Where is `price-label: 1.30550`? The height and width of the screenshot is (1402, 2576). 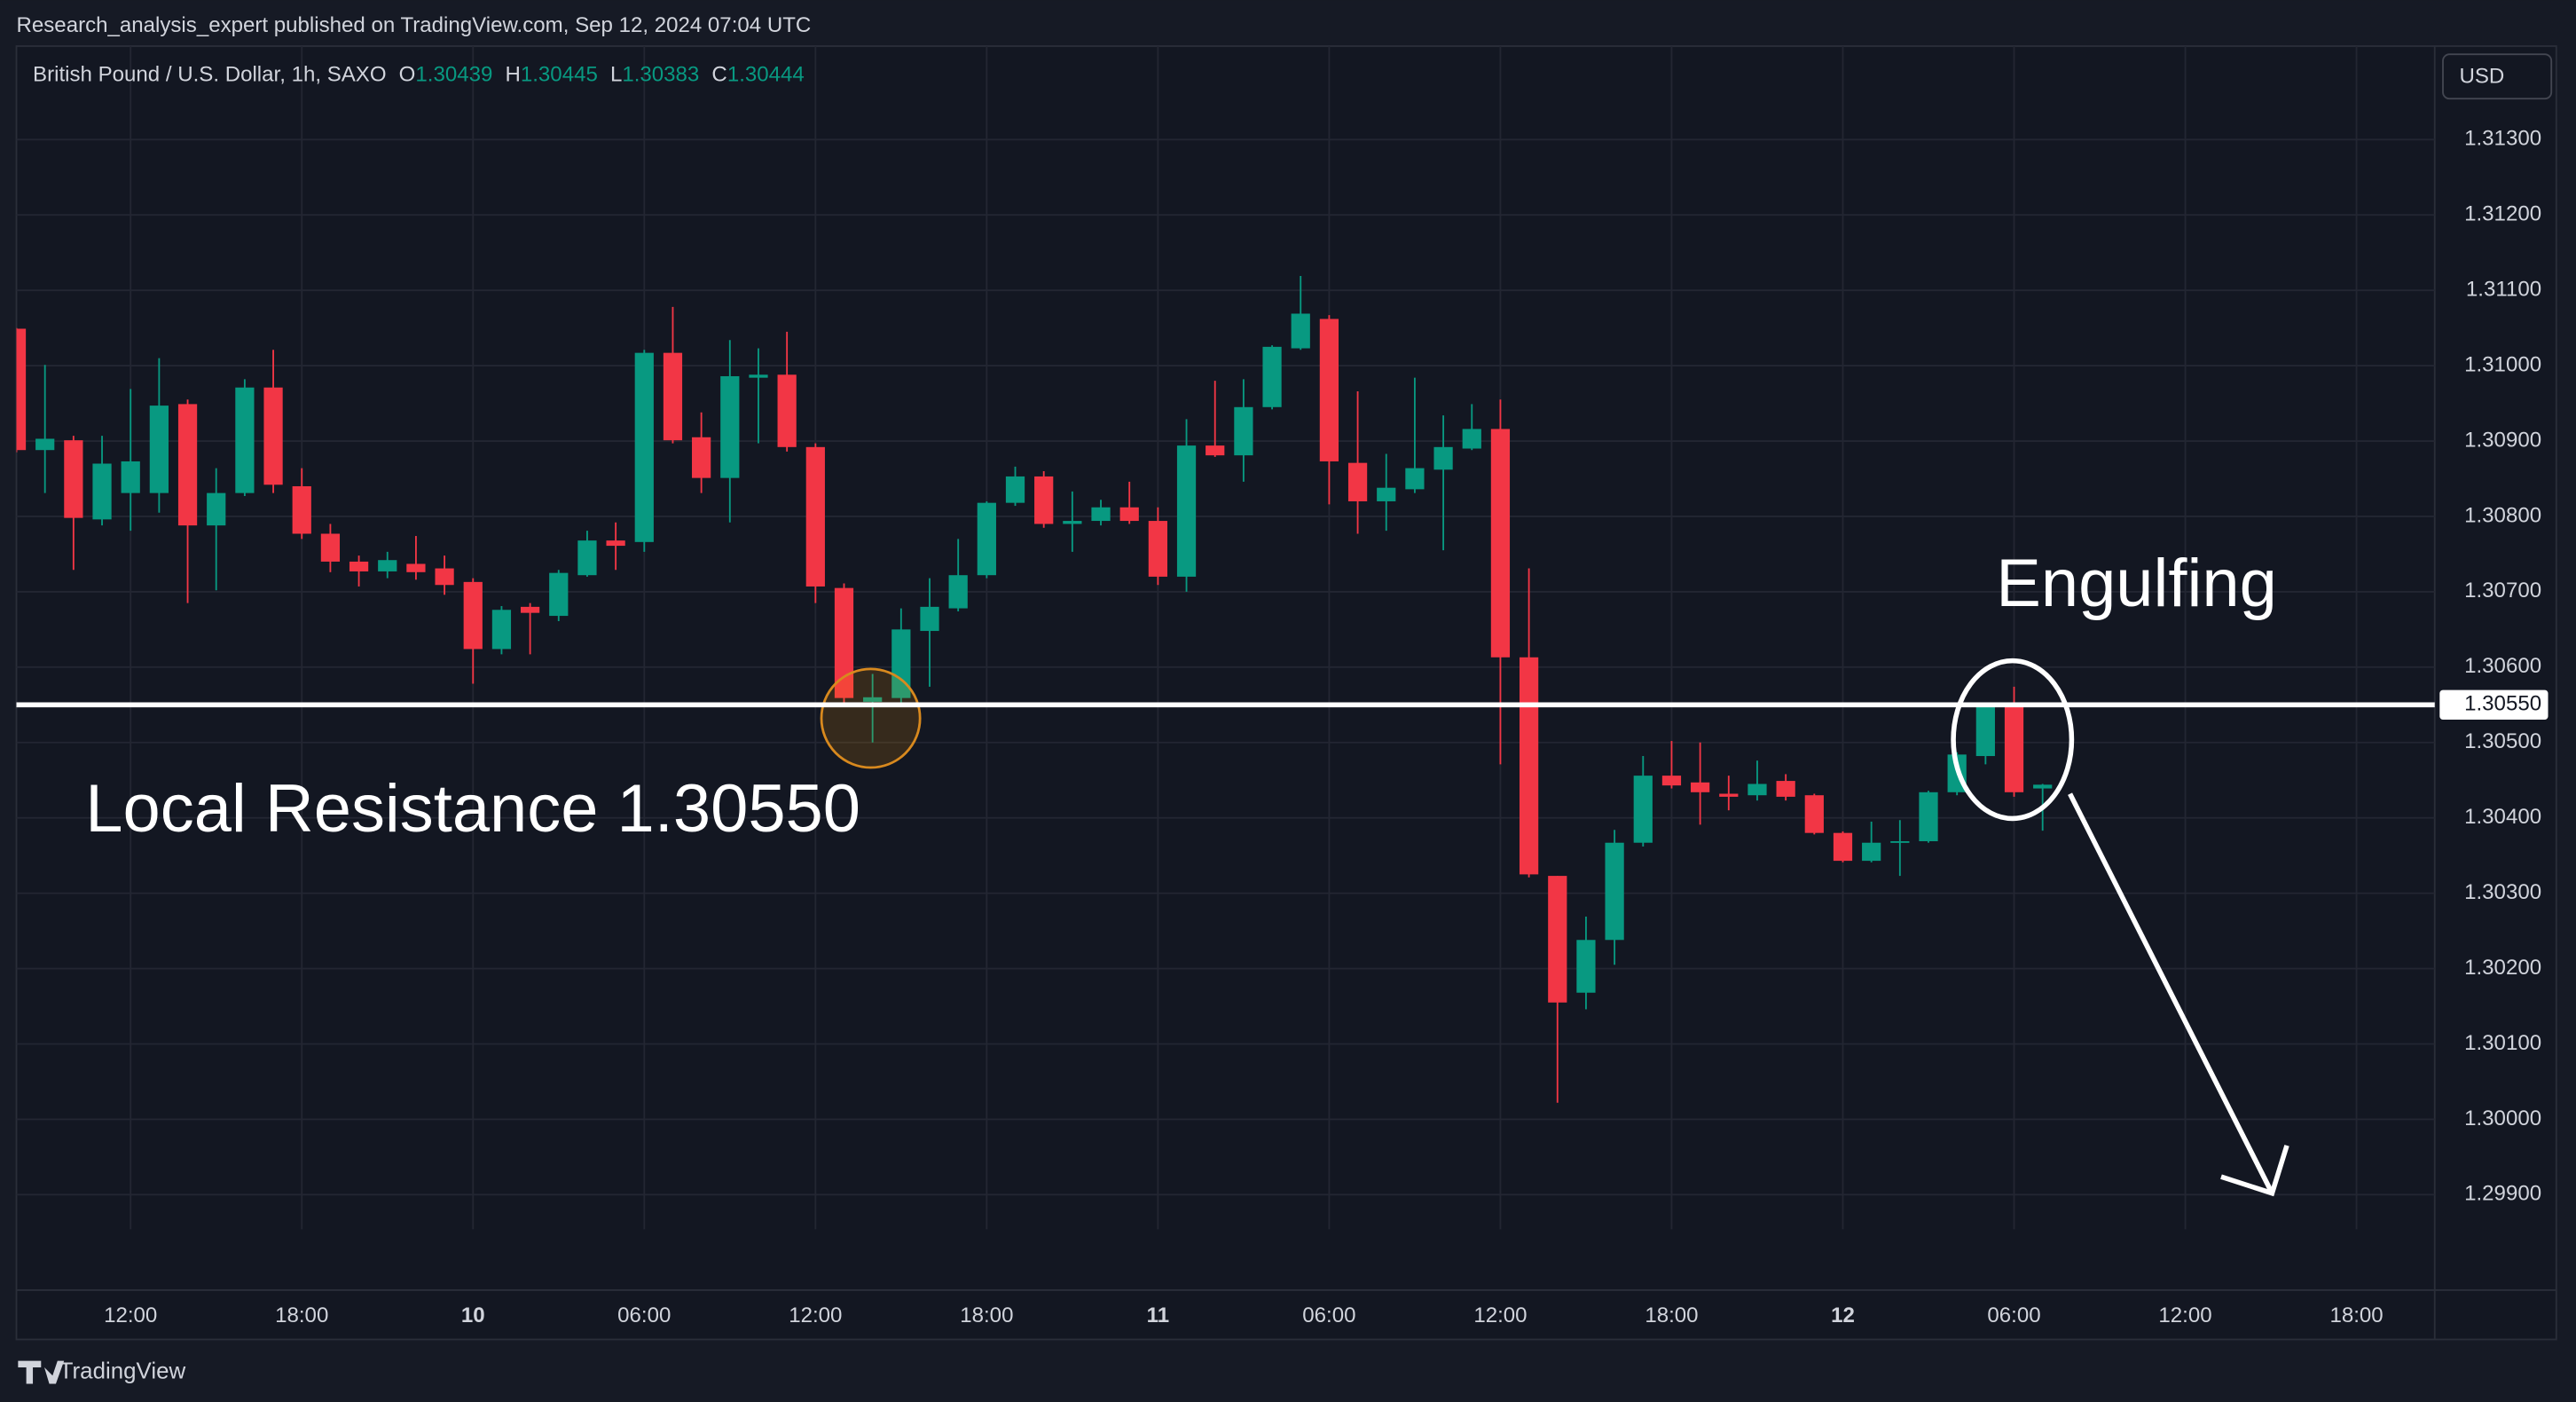
price-label: 1.30550 is located at coordinates (2502, 704).